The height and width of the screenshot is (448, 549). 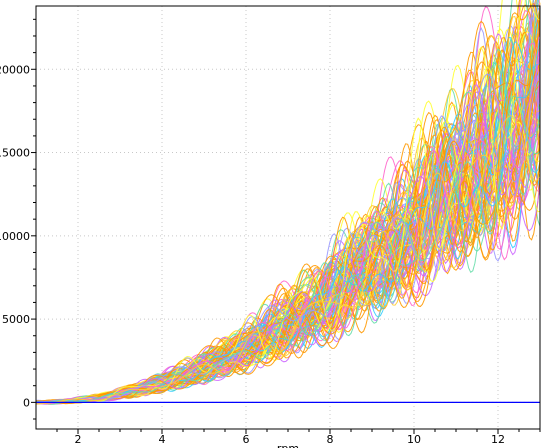 I want to click on x-tick-label: 2, so click(x=78, y=439).